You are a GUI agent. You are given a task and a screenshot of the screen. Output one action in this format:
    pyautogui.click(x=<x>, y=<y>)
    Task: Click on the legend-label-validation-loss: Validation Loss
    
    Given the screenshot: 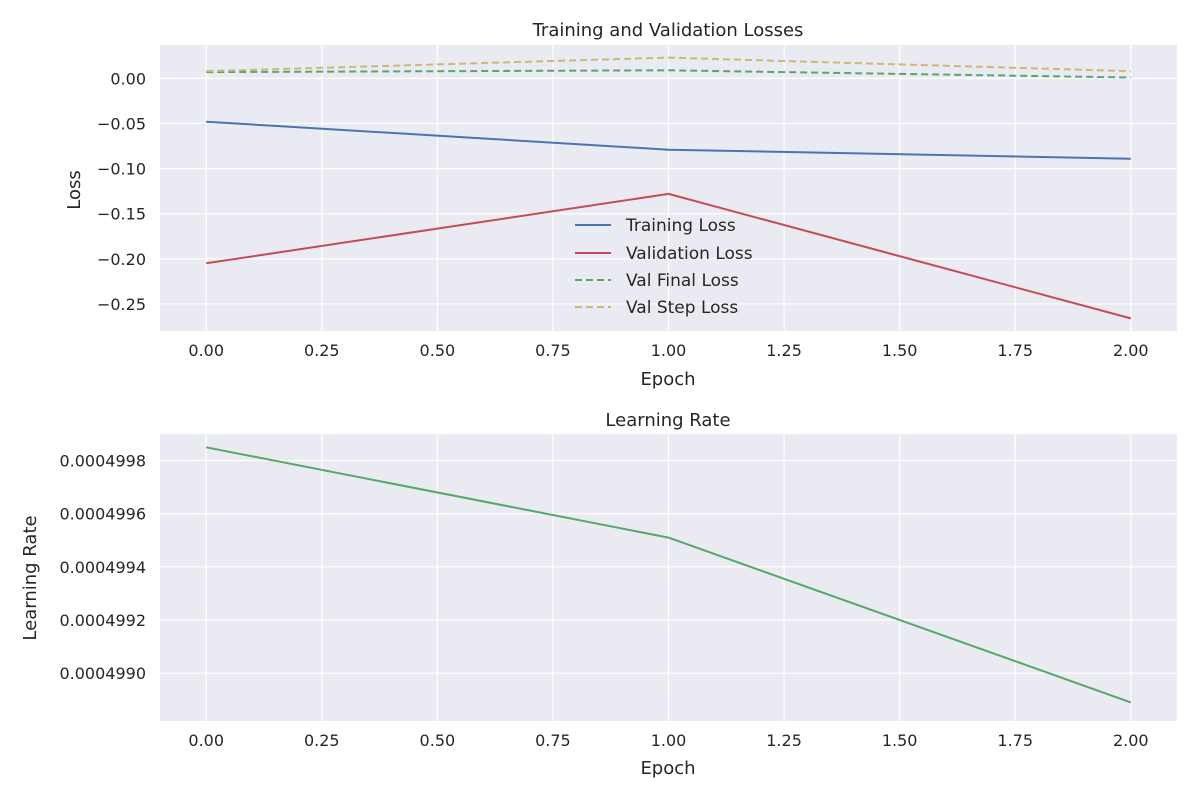 What is the action you would take?
    pyautogui.click(x=689, y=254)
    